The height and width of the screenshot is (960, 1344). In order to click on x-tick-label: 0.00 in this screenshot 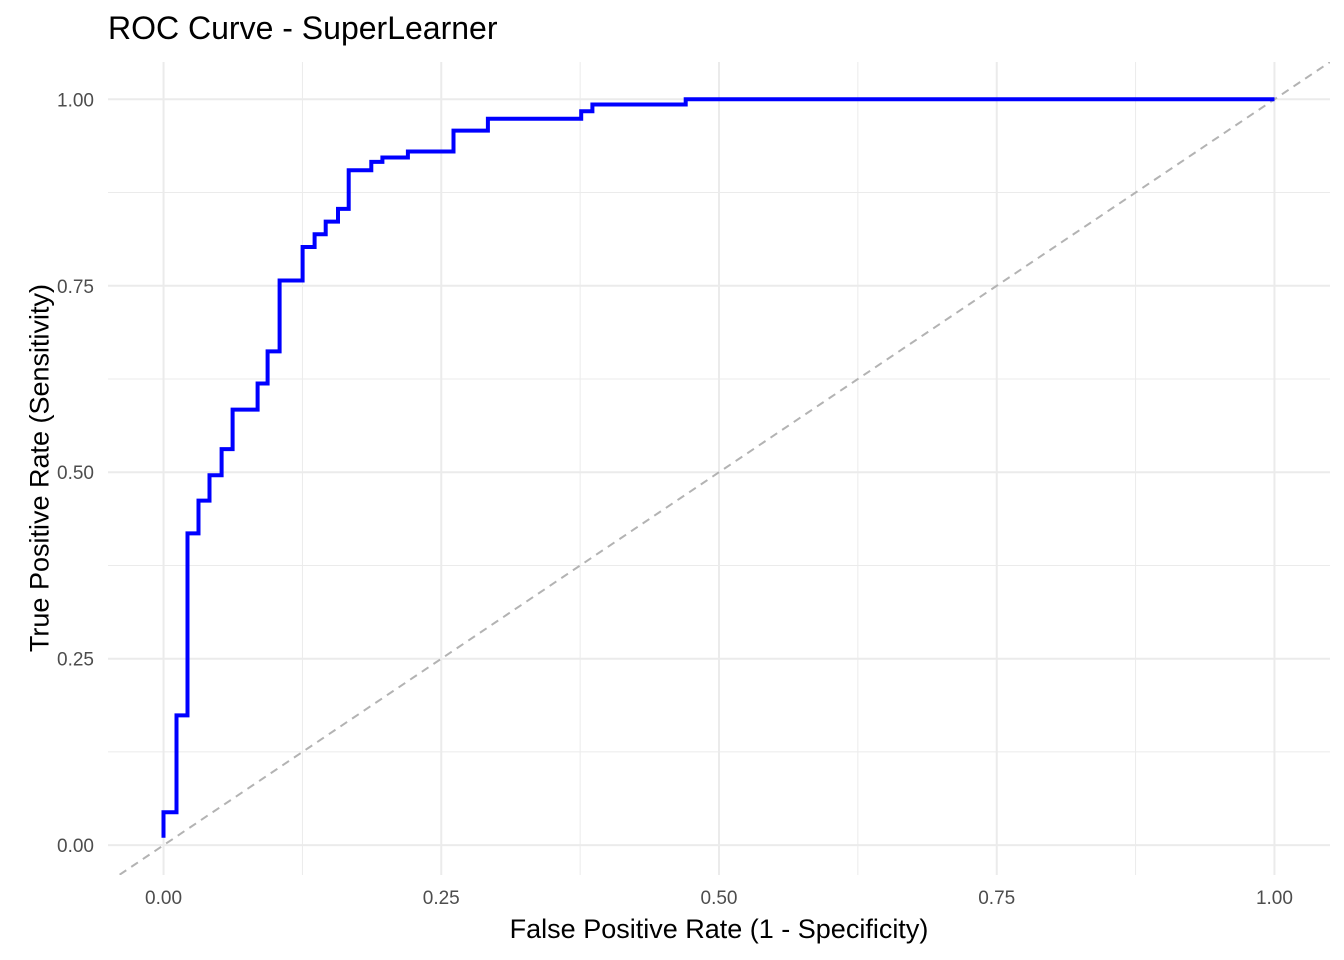, I will do `click(163, 898)`.